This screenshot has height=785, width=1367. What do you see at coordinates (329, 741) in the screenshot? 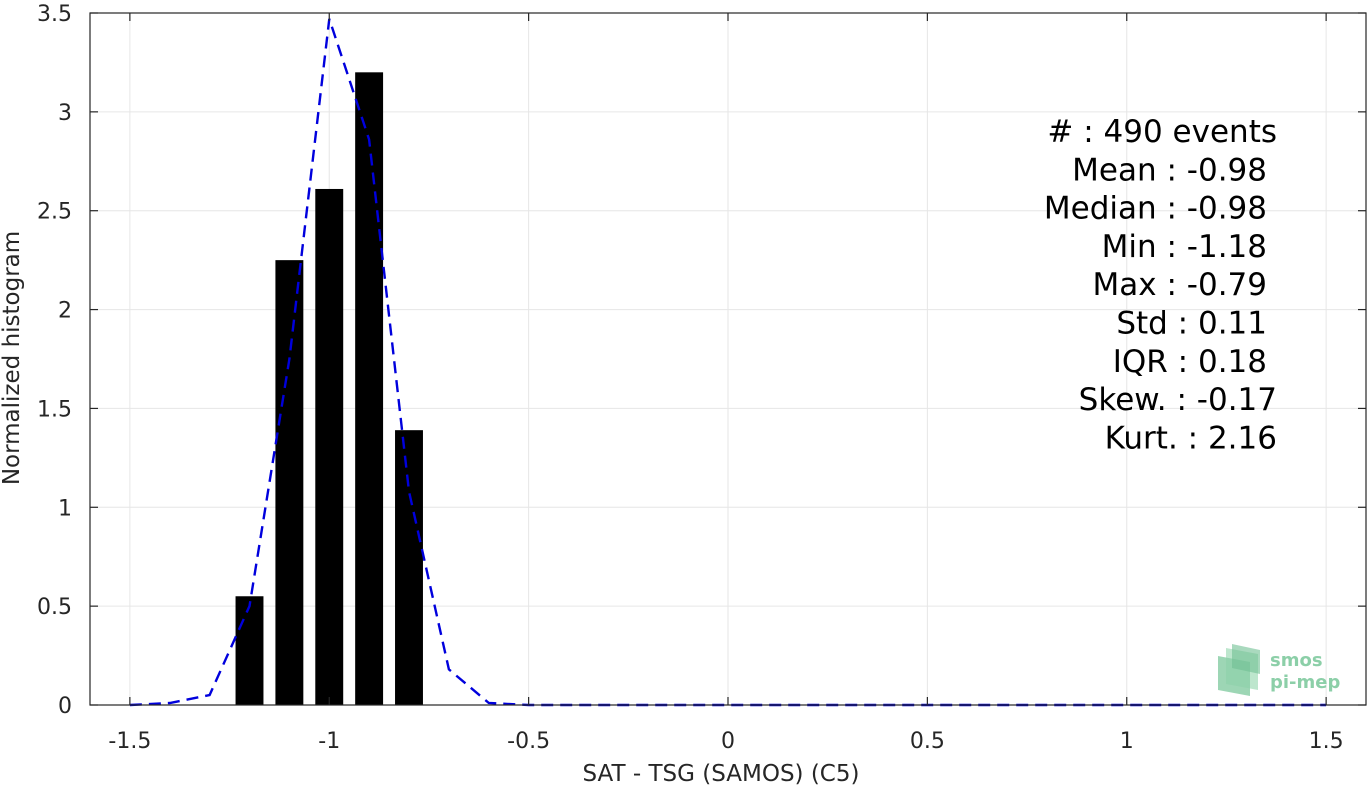
I see `x-tick-label: -1` at bounding box center [329, 741].